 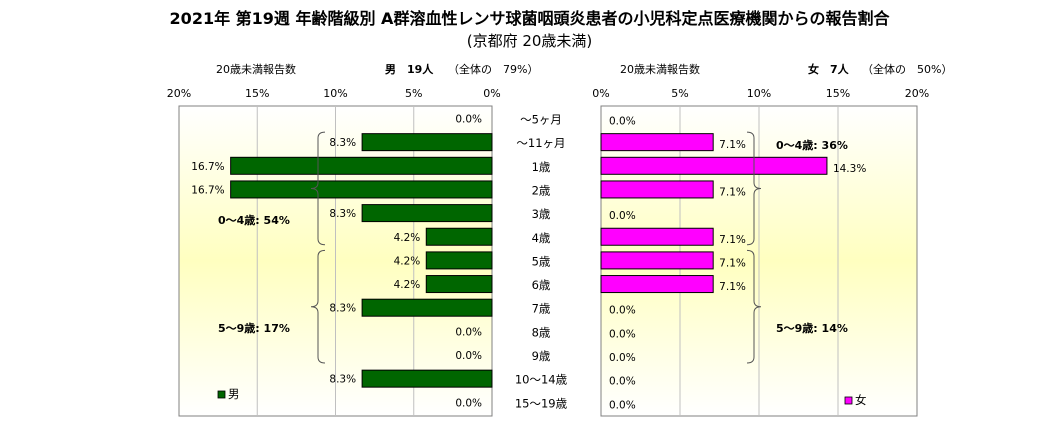 I want to click on female-total-label: 20歳未満報告数, so click(x=660, y=69).